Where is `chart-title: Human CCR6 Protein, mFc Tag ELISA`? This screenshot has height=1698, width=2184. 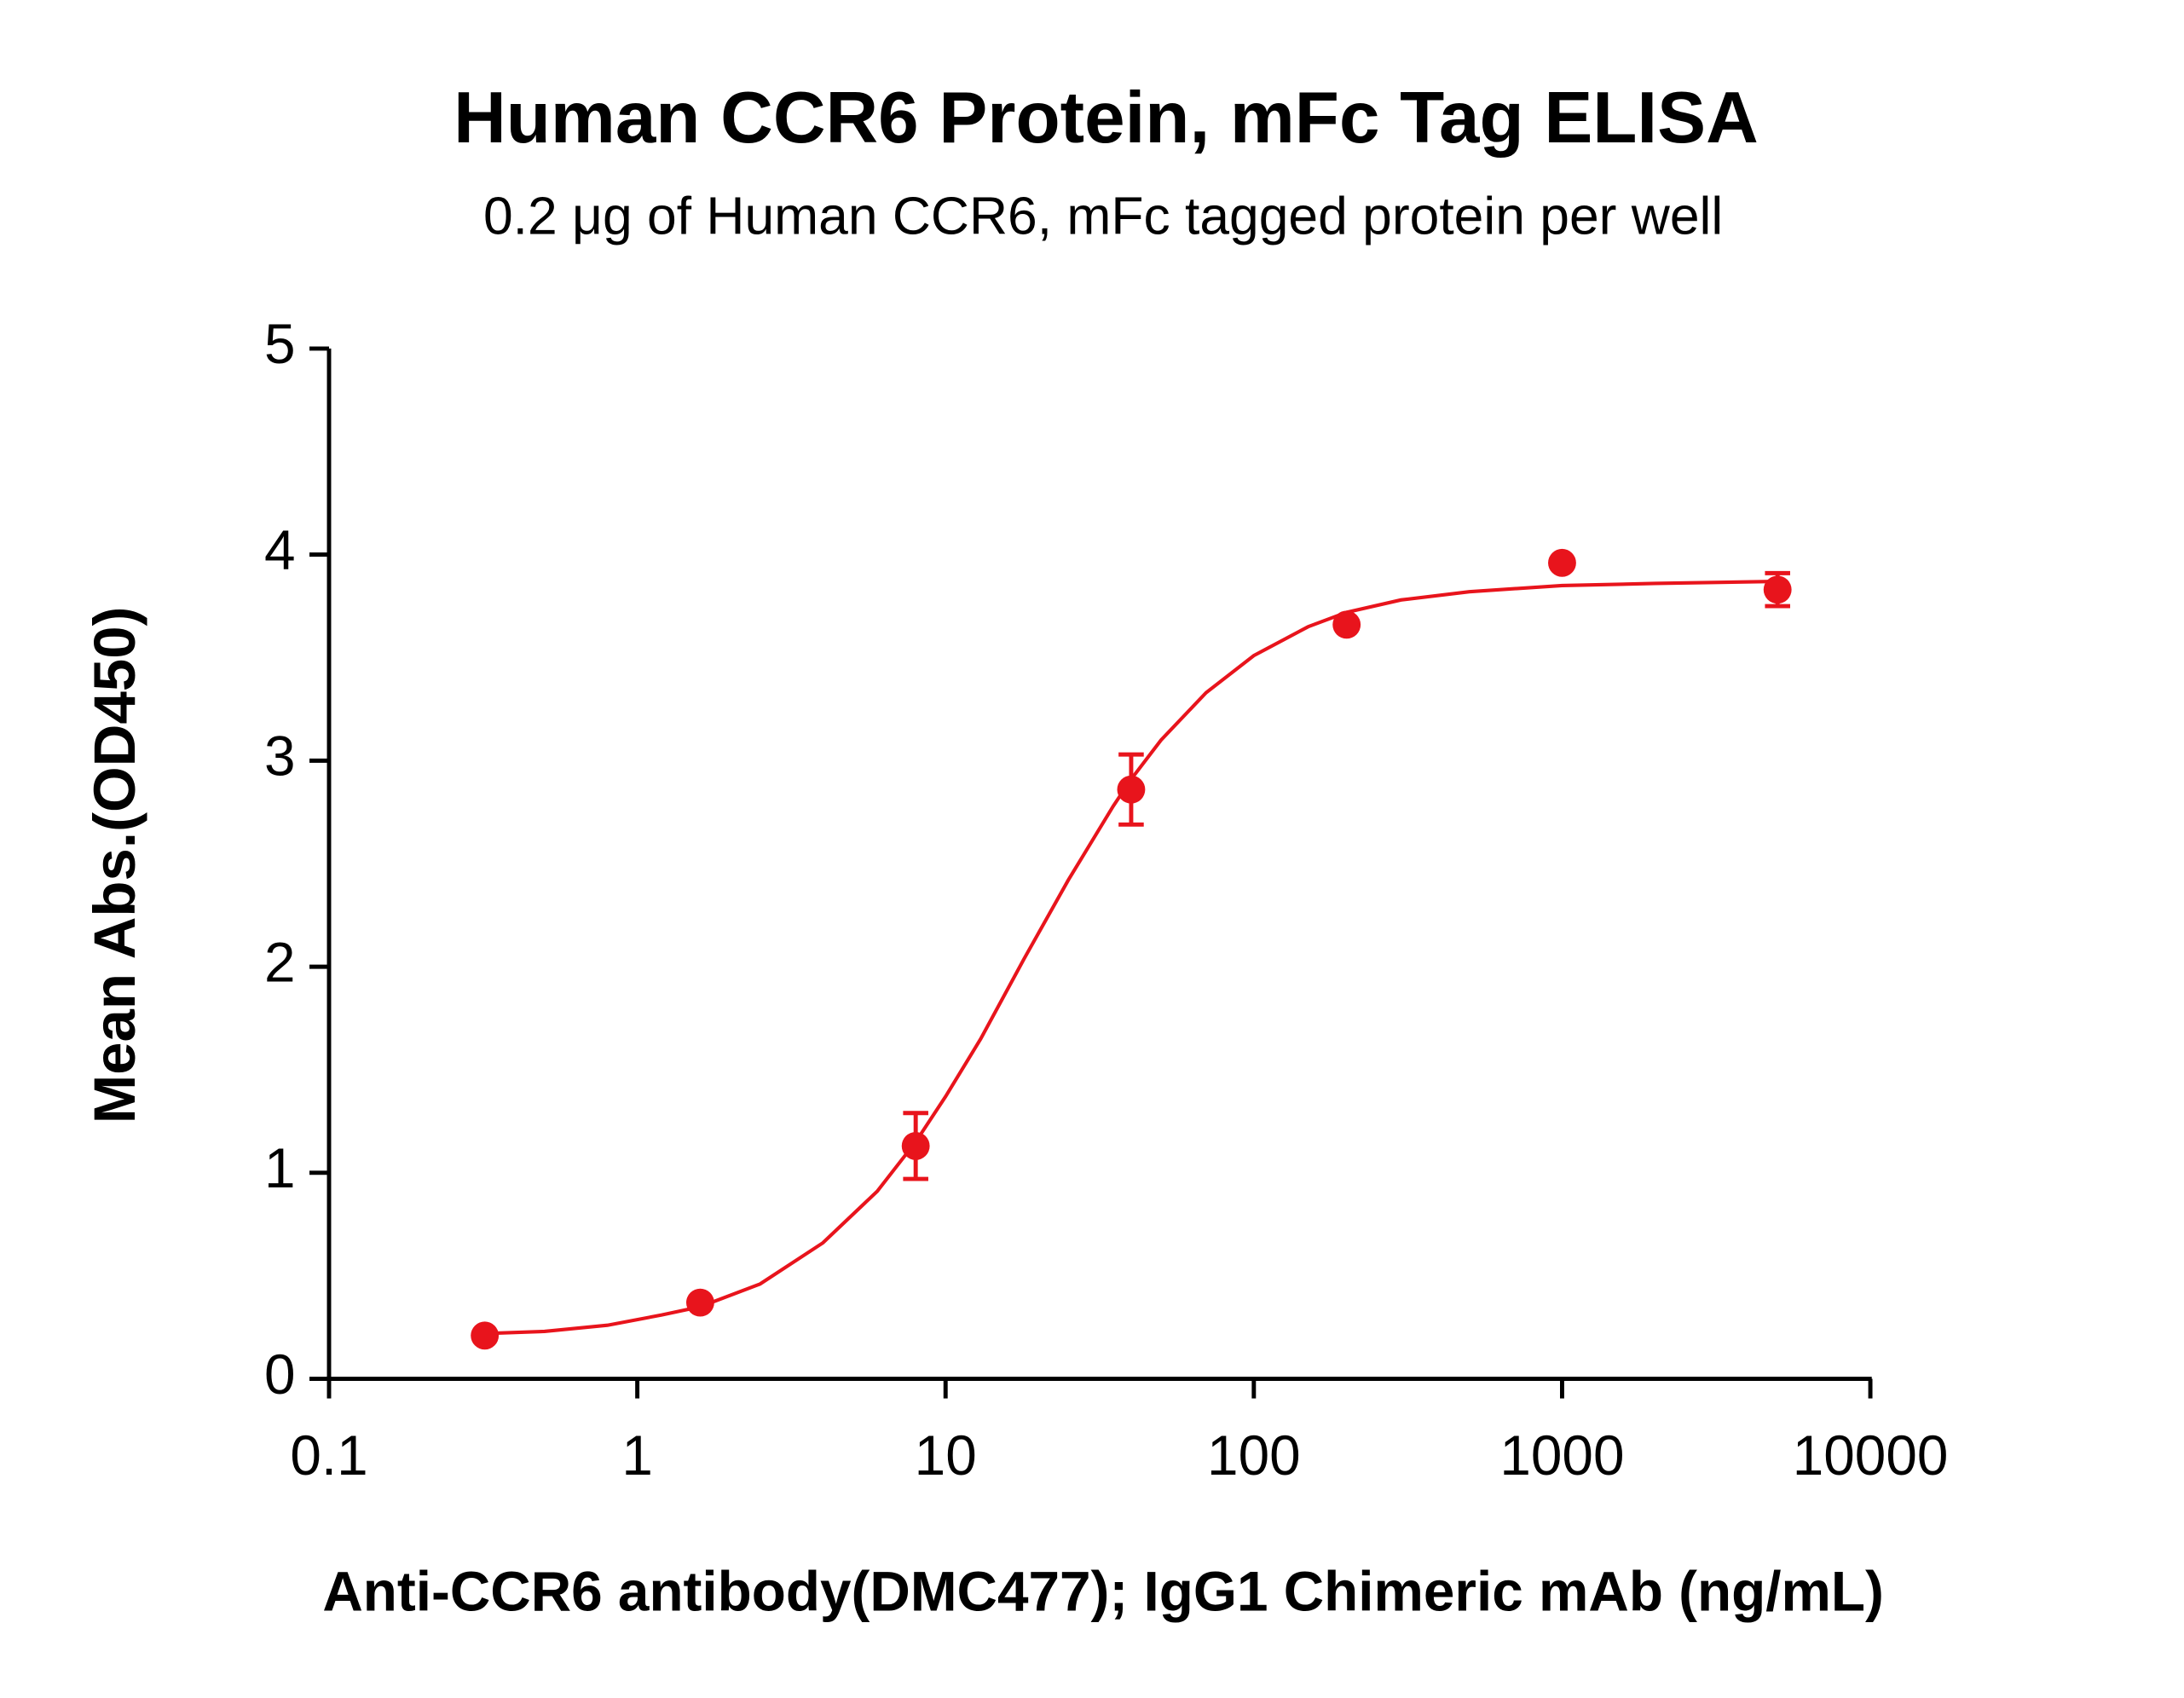 chart-title: Human CCR6 Protein, mFc Tag ELISA is located at coordinates (1106, 118).